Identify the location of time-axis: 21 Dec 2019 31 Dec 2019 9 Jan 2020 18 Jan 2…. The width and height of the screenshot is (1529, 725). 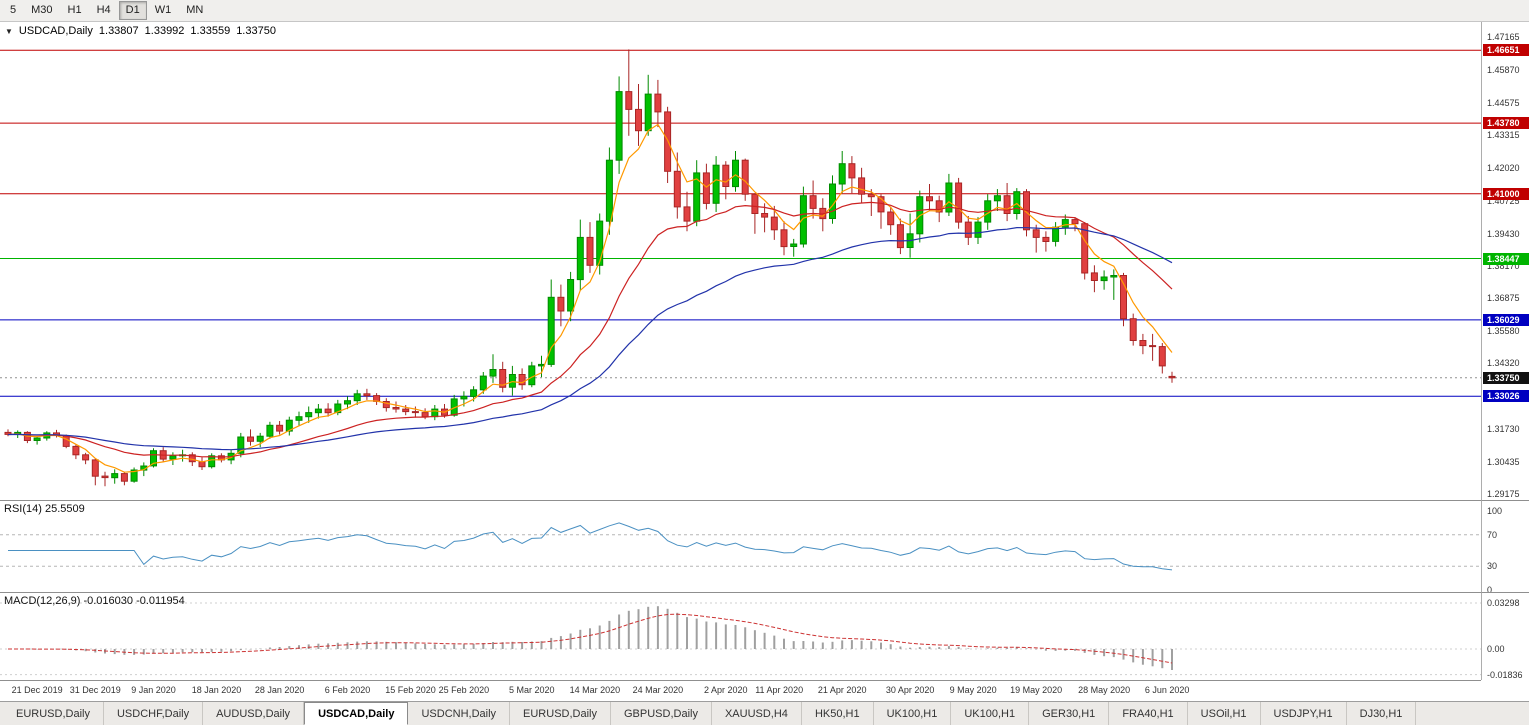
(740, 690).